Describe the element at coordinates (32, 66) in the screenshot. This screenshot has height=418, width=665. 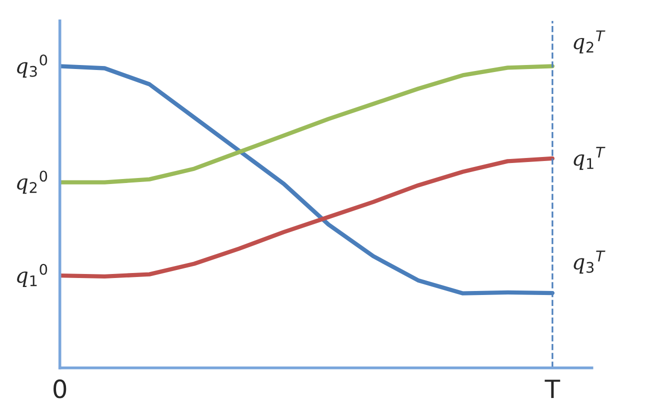
I see `annotation: q$_{3}$$^{0}$` at that location.